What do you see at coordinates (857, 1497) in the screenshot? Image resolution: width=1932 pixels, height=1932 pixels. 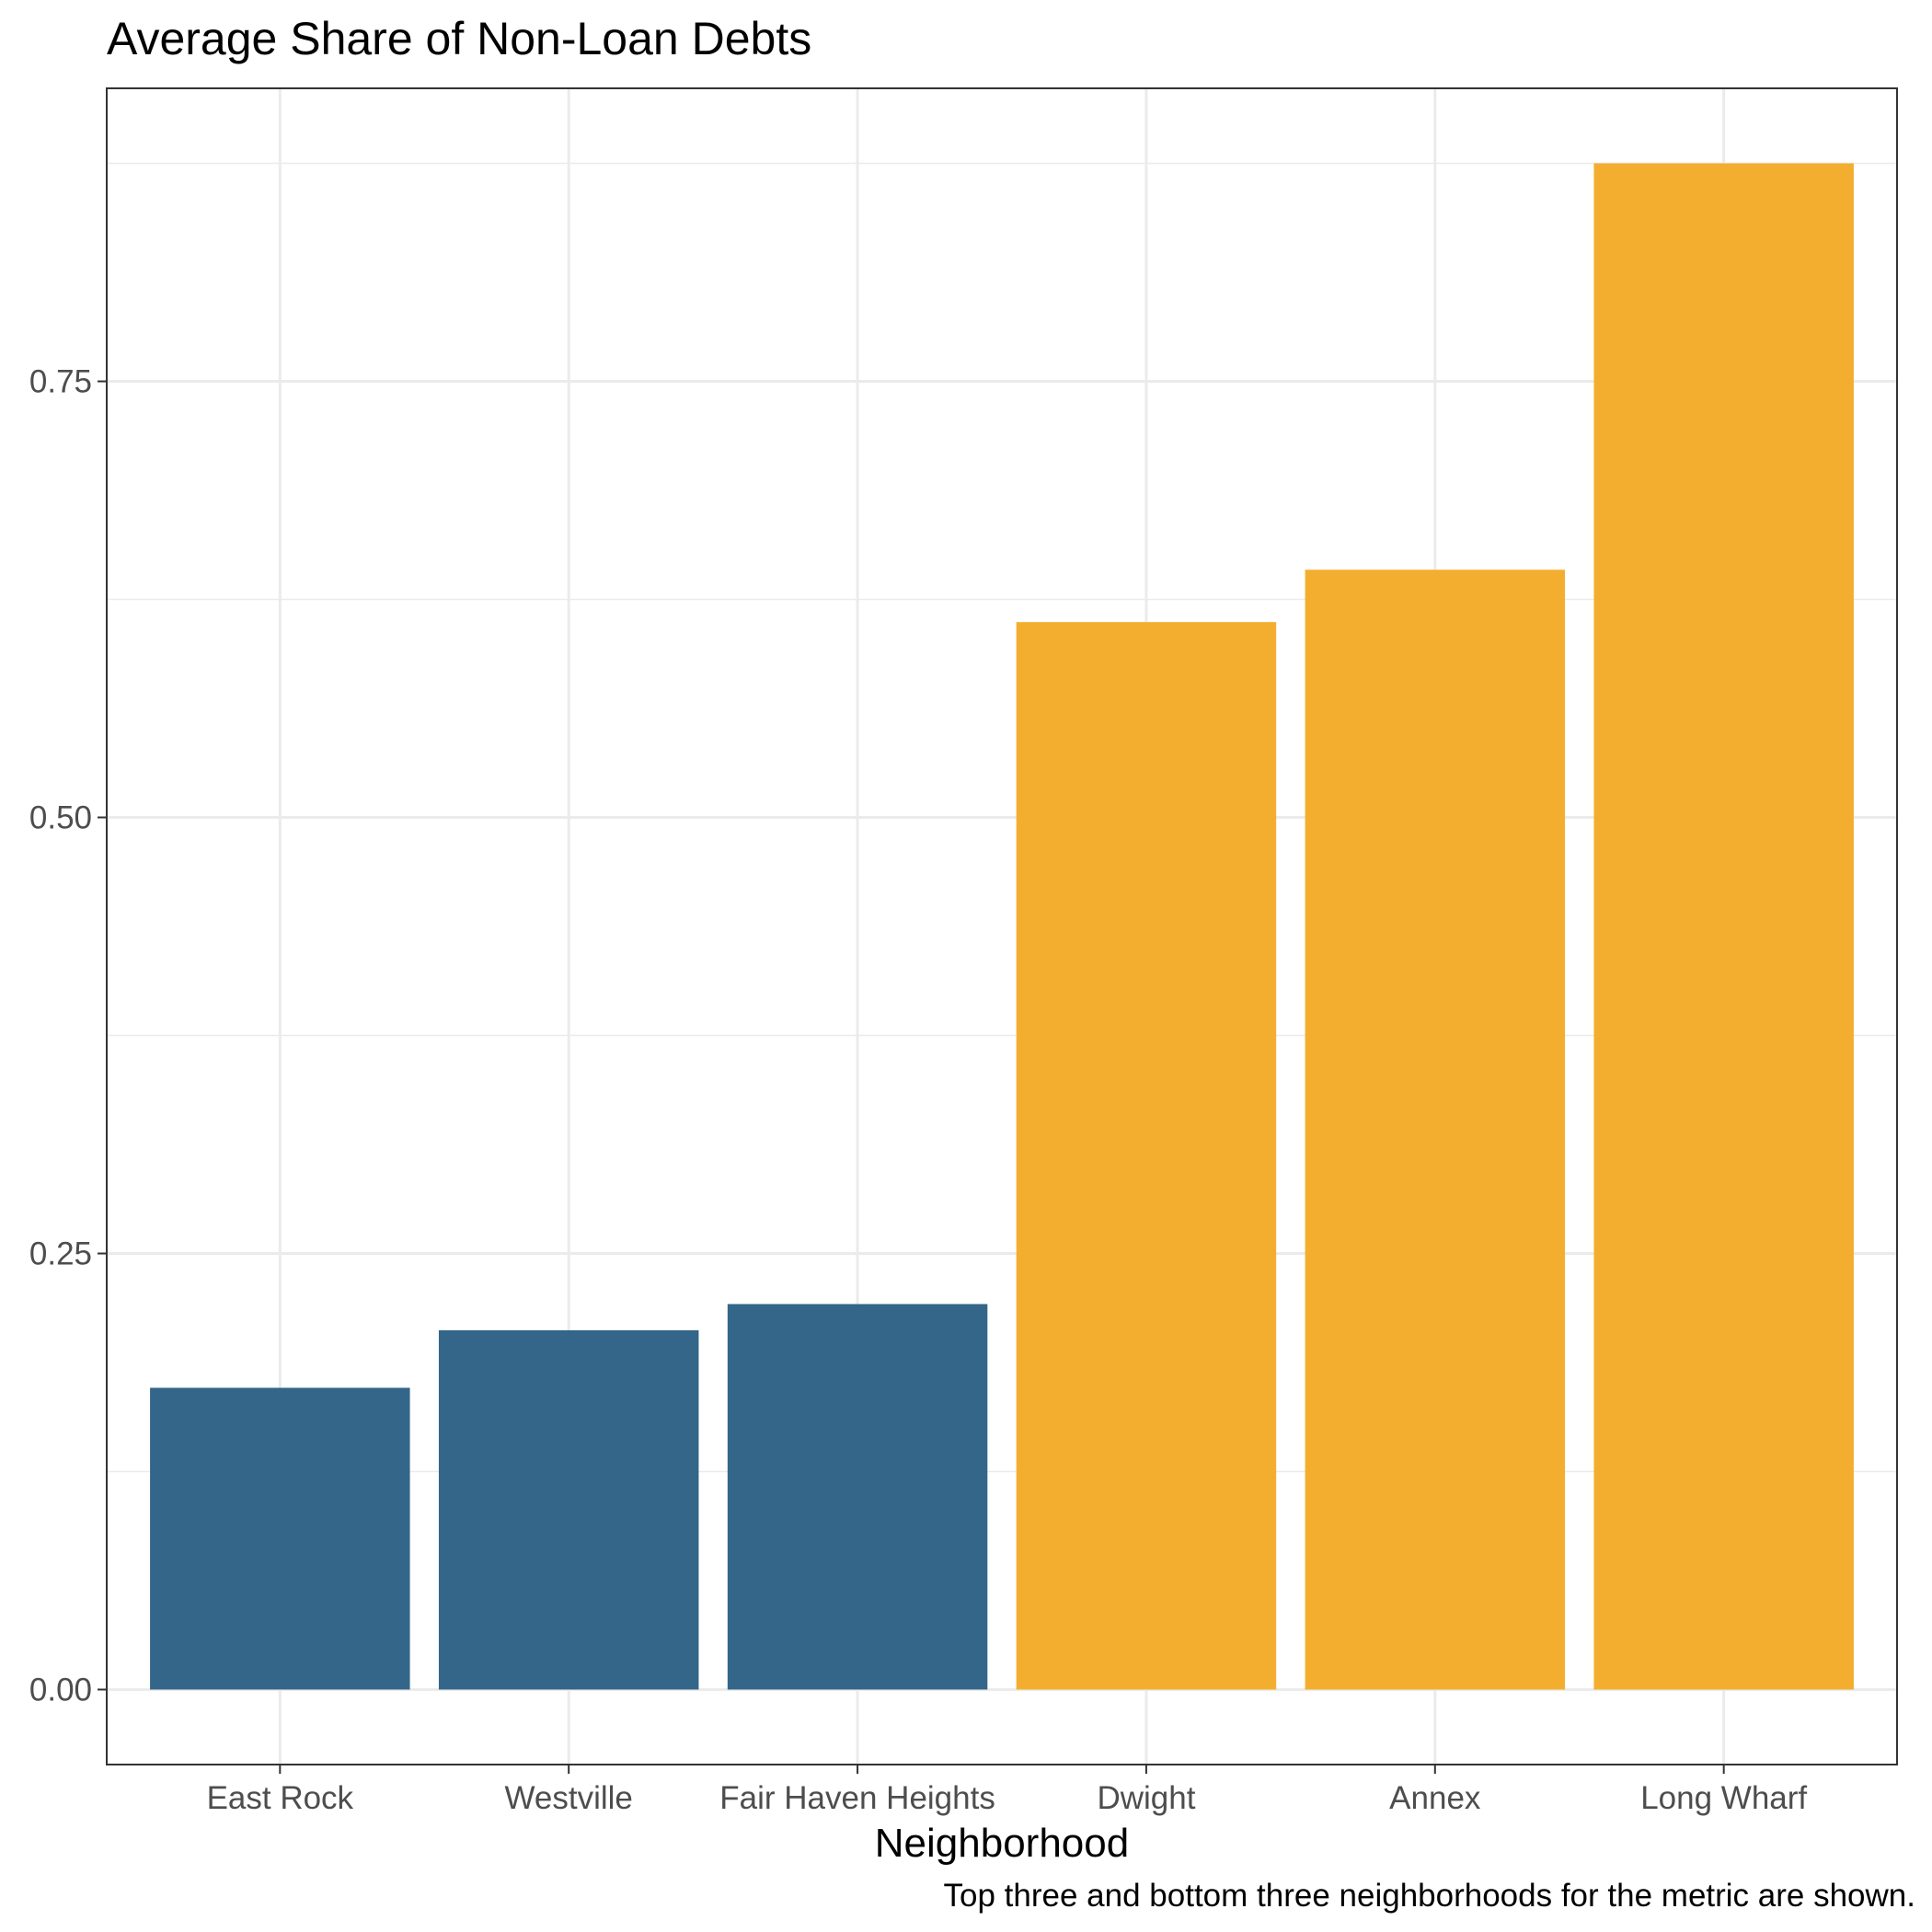 I see `bar-fair-haven-heights` at bounding box center [857, 1497].